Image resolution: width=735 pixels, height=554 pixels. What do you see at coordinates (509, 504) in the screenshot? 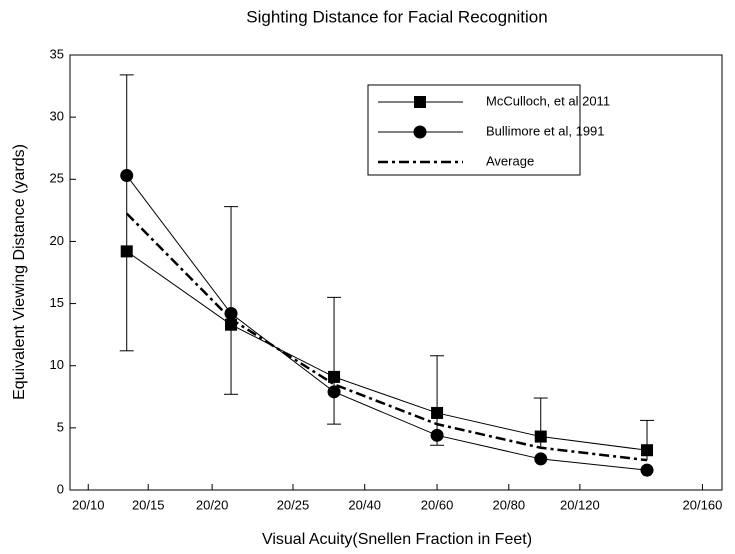
I see `x-tick-label: 20/80` at bounding box center [509, 504].